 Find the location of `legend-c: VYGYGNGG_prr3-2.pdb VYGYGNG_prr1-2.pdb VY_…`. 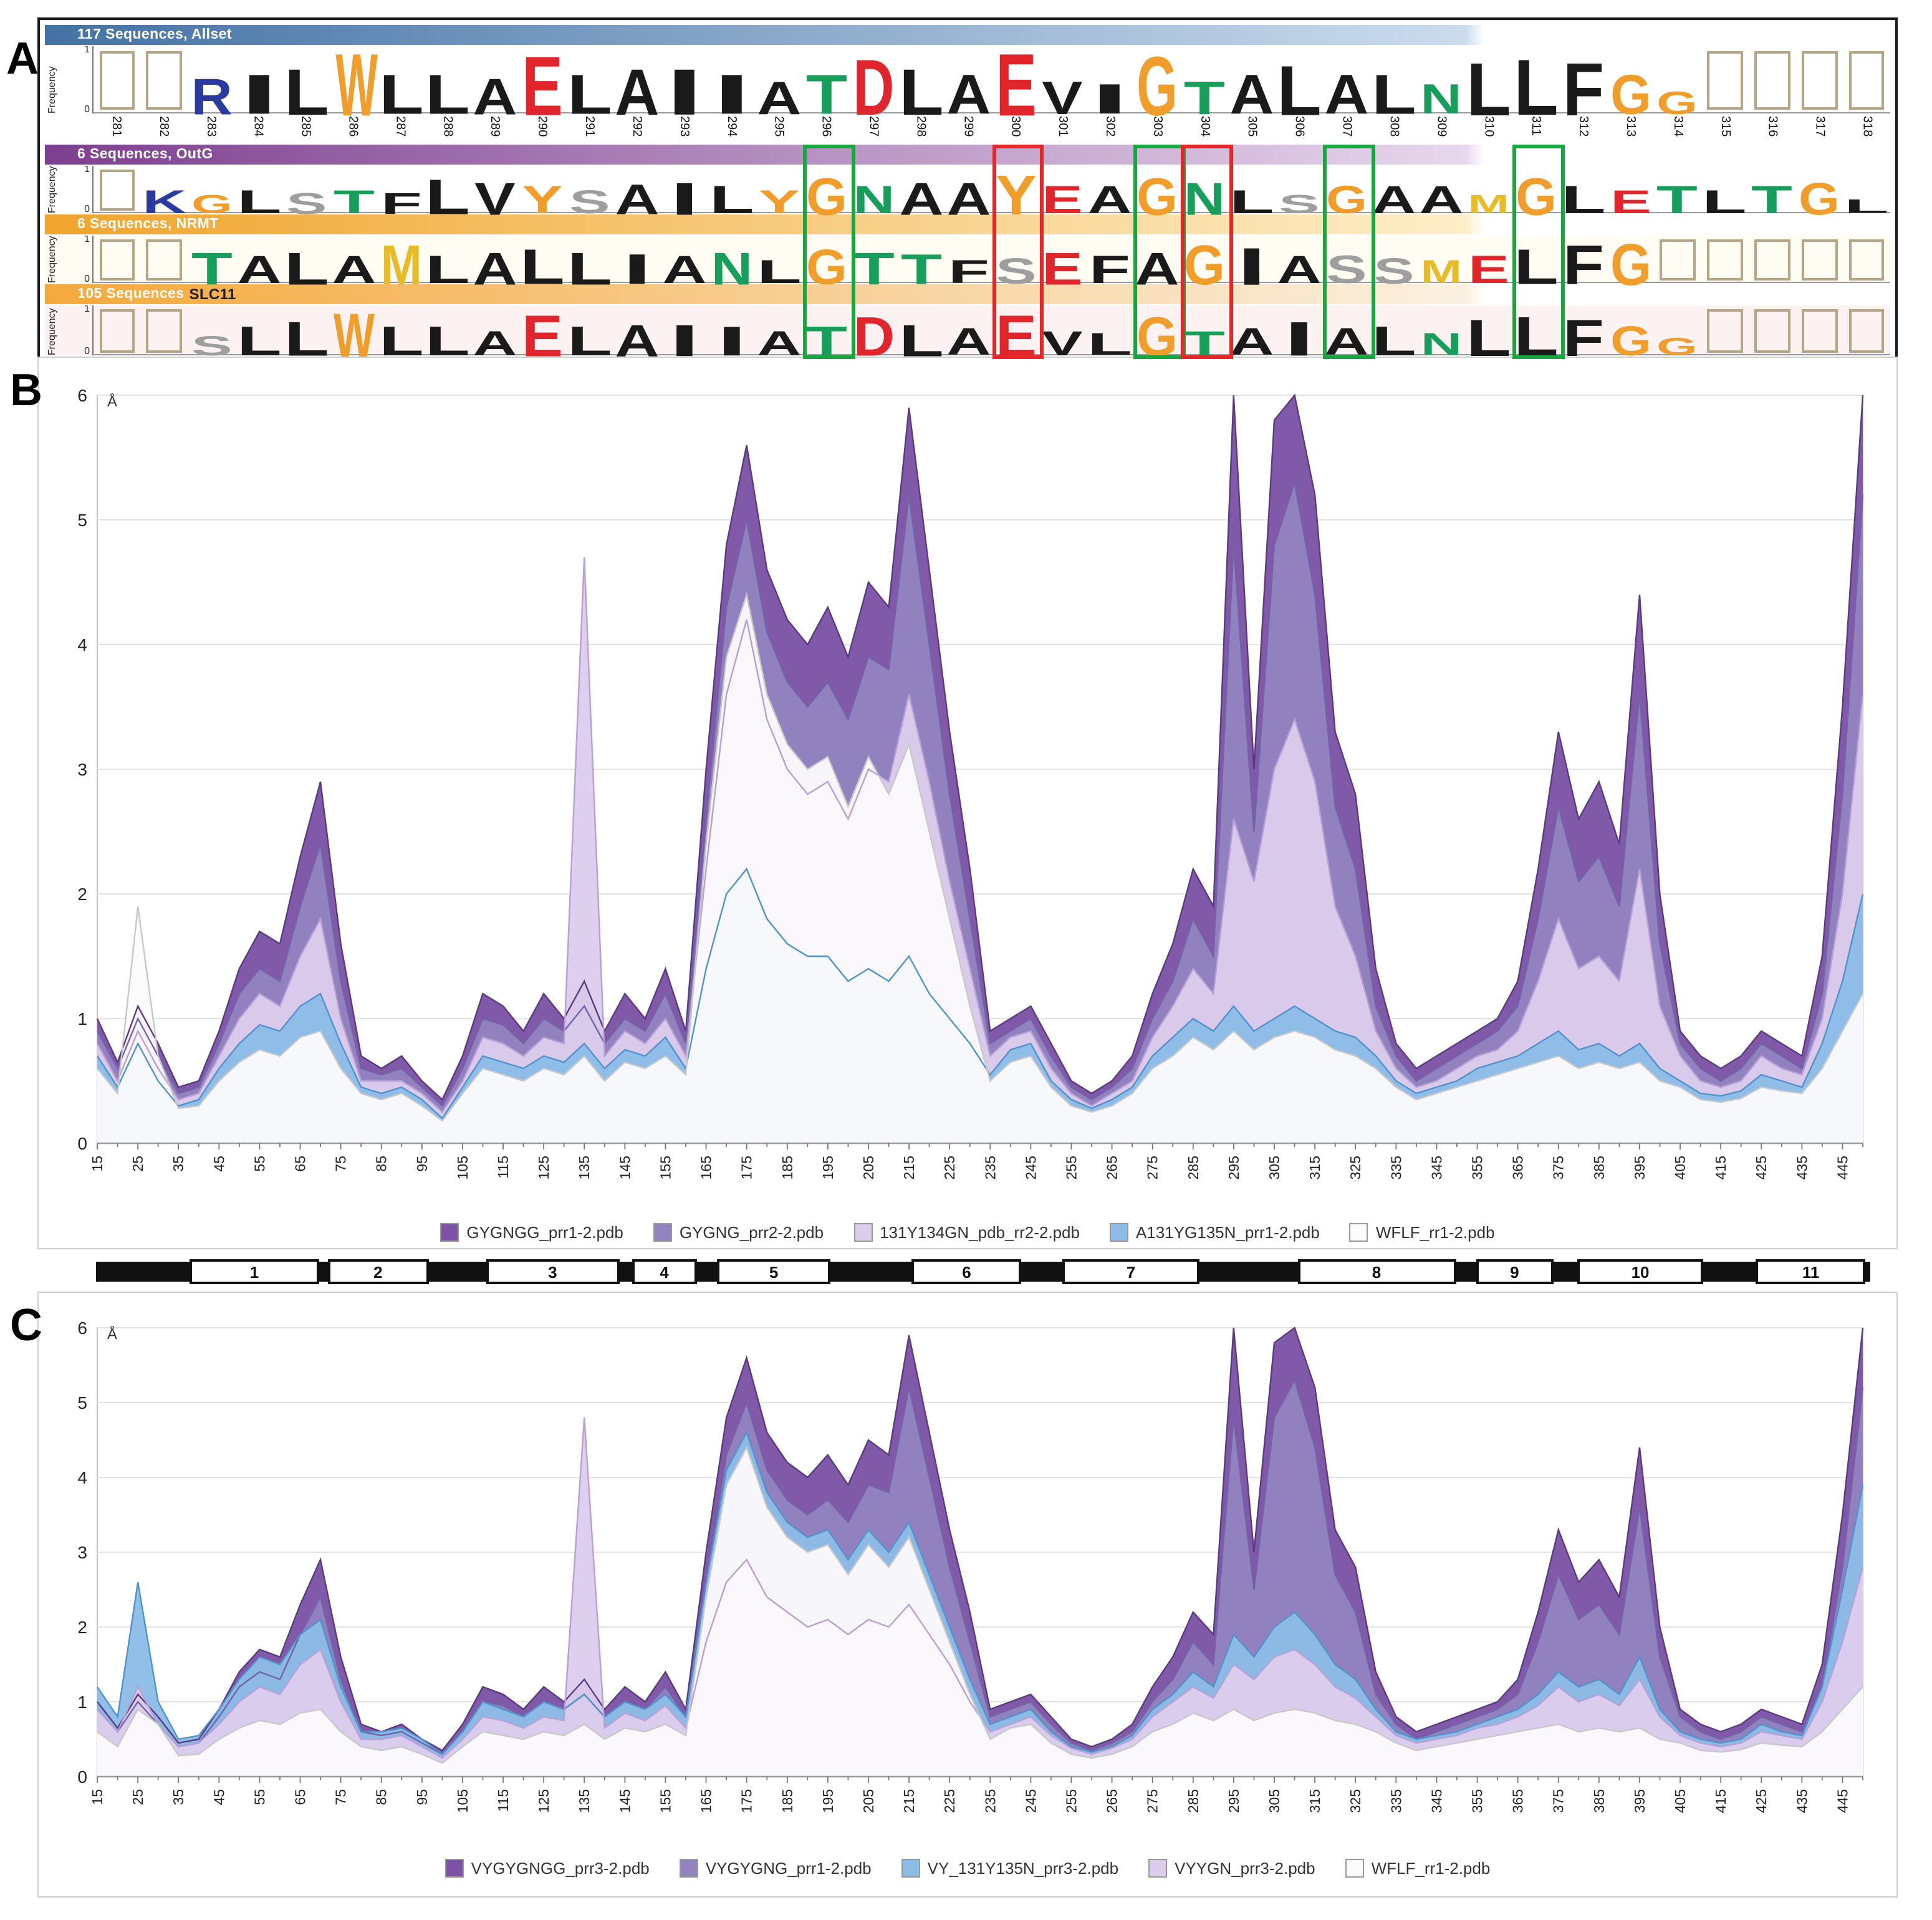

legend-c: VYGYGNGG_prr3-2.pdb VYGYGNG_prr1-2.pdb VY_… is located at coordinates (967, 1869).